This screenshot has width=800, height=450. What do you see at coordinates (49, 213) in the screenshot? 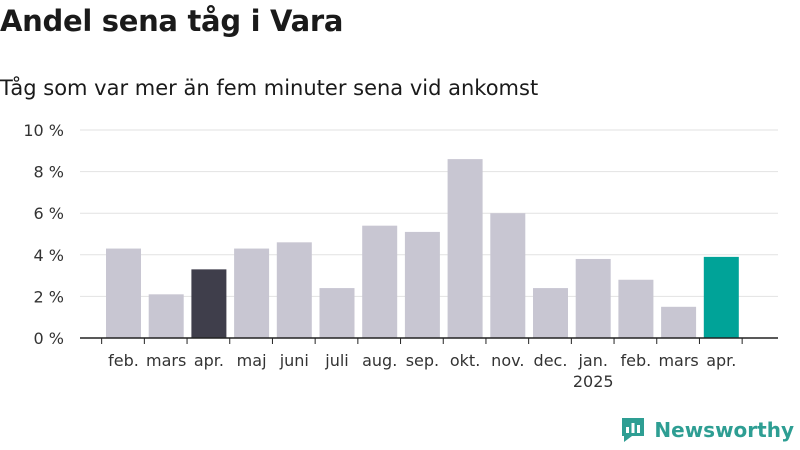
I see `y-tick-label: 6 %` at bounding box center [49, 213].